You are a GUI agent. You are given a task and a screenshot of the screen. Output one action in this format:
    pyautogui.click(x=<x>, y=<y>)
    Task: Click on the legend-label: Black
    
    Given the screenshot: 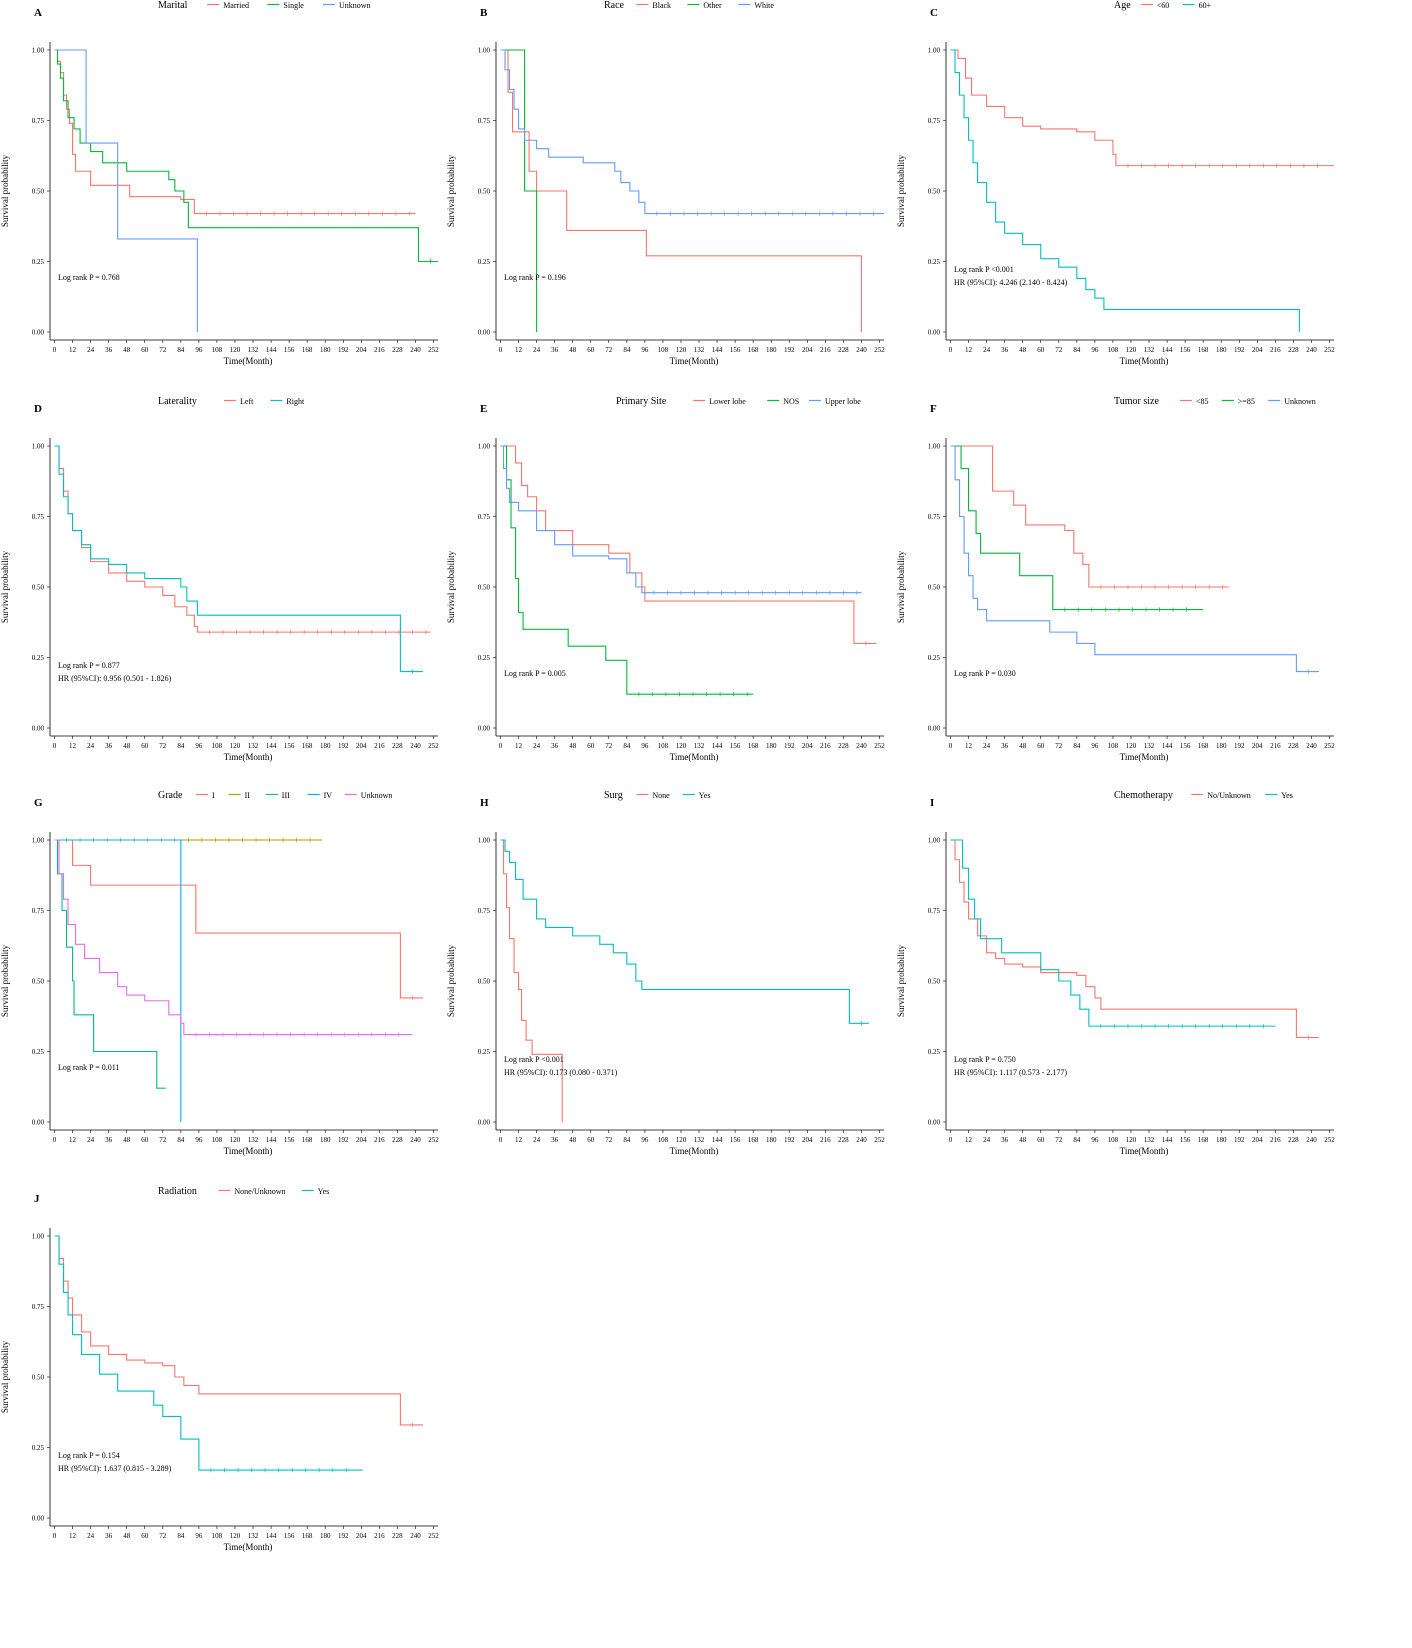 What is the action you would take?
    pyautogui.click(x=661, y=5)
    